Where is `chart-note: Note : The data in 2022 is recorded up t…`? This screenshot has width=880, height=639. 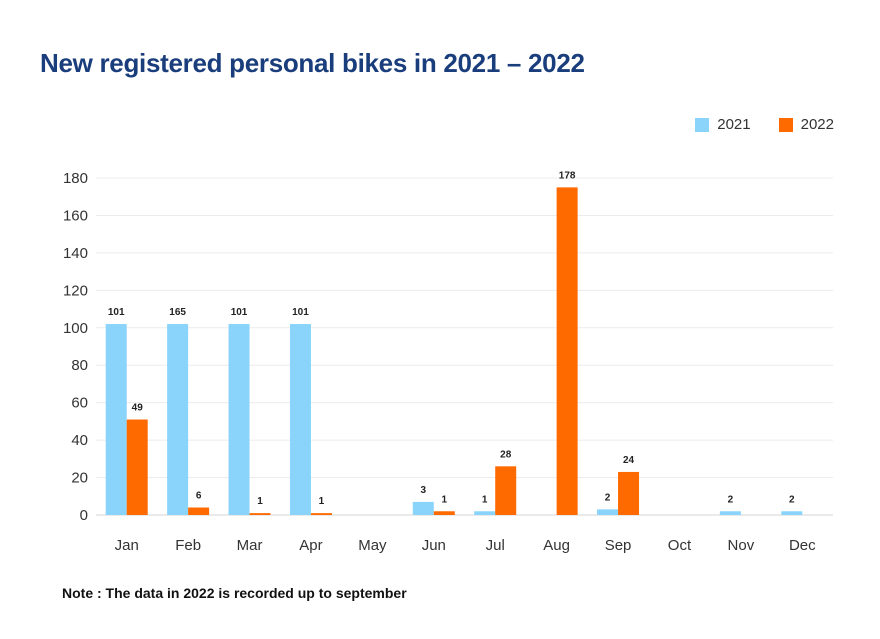
chart-note: Note : The data in 2022 is recorded up t… is located at coordinates (234, 593).